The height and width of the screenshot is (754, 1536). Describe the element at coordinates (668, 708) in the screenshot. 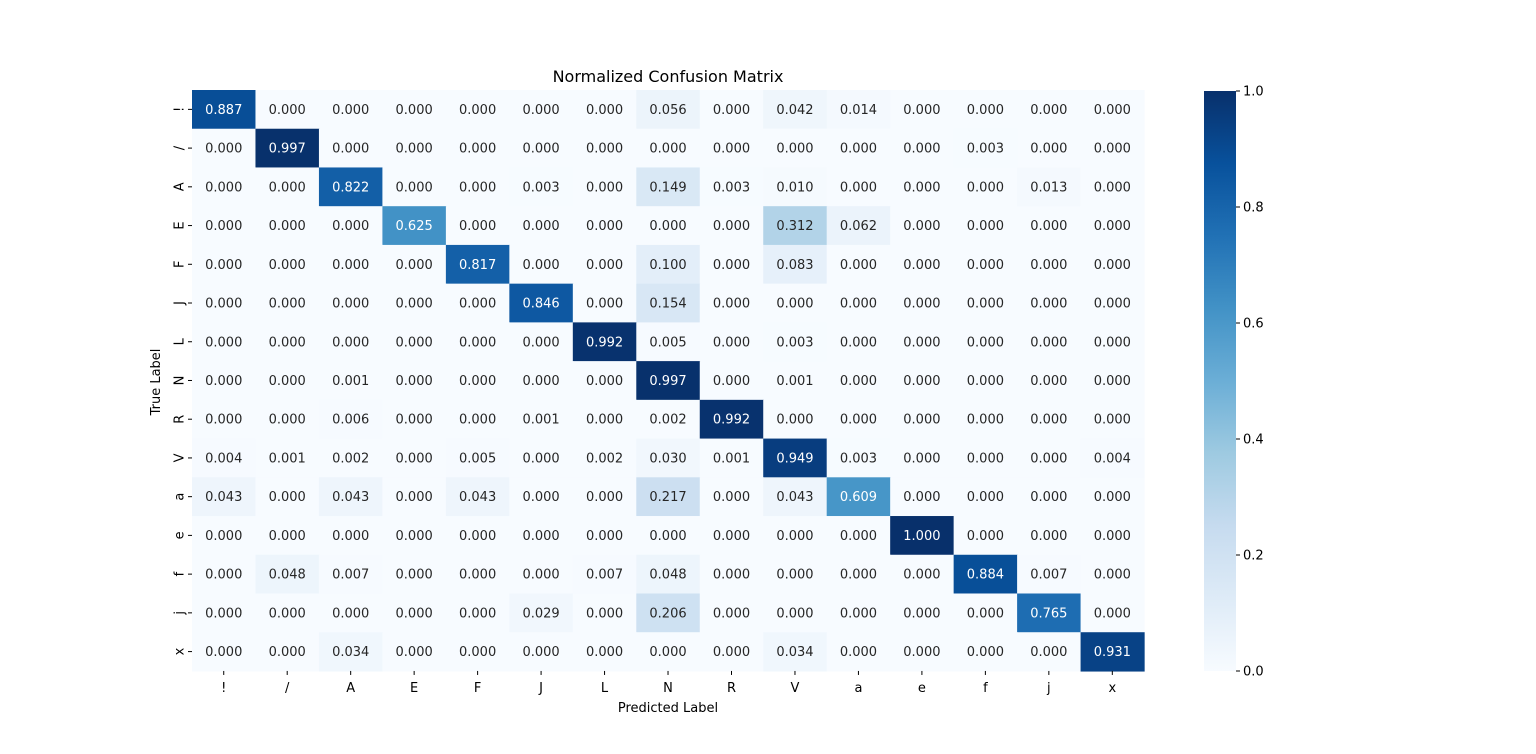

I see `x-axis-label: Predicted Label` at that location.